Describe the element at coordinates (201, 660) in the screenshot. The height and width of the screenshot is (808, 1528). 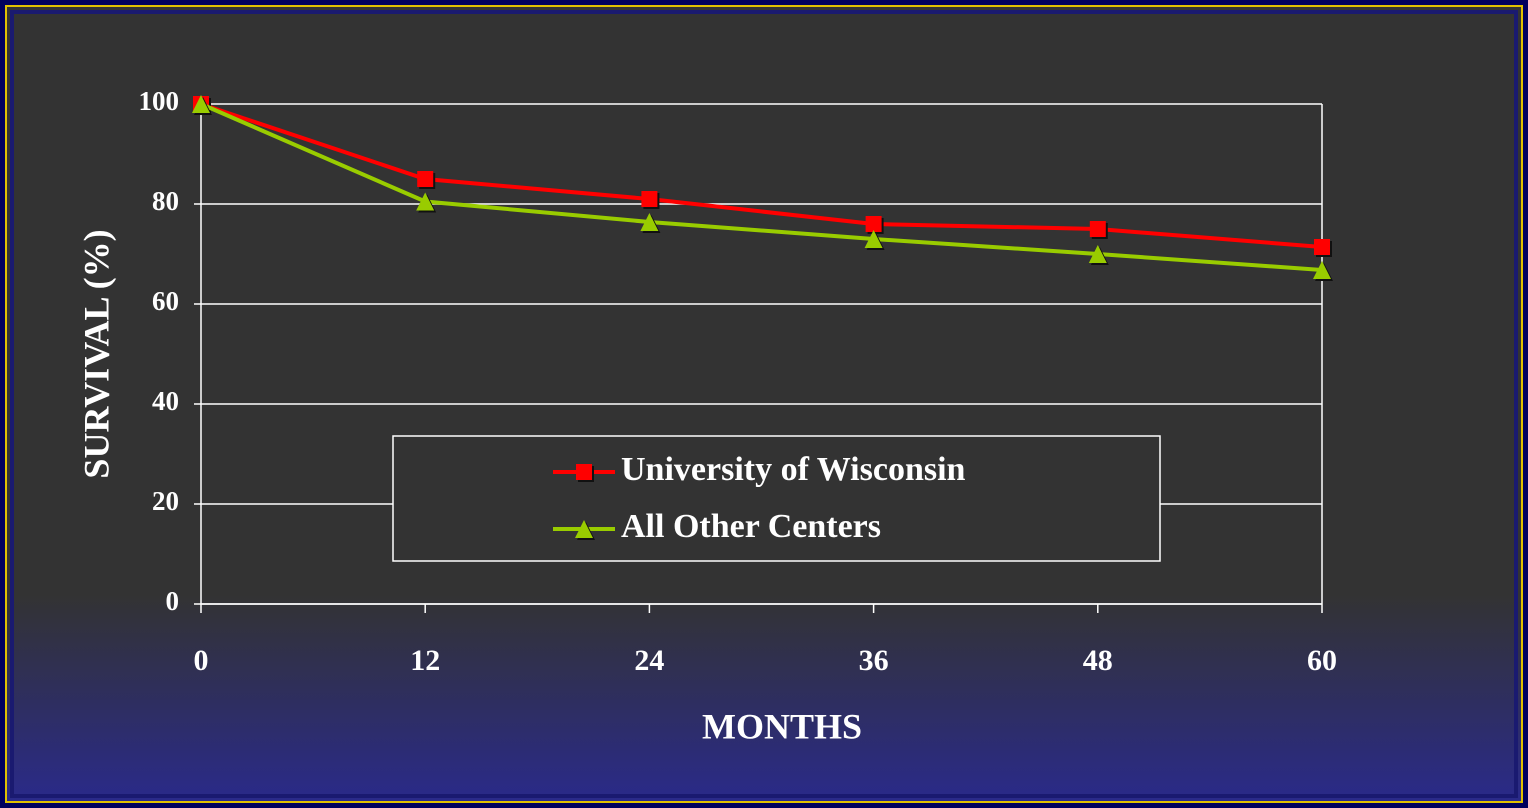
I see `x-tick-label: 0` at that location.